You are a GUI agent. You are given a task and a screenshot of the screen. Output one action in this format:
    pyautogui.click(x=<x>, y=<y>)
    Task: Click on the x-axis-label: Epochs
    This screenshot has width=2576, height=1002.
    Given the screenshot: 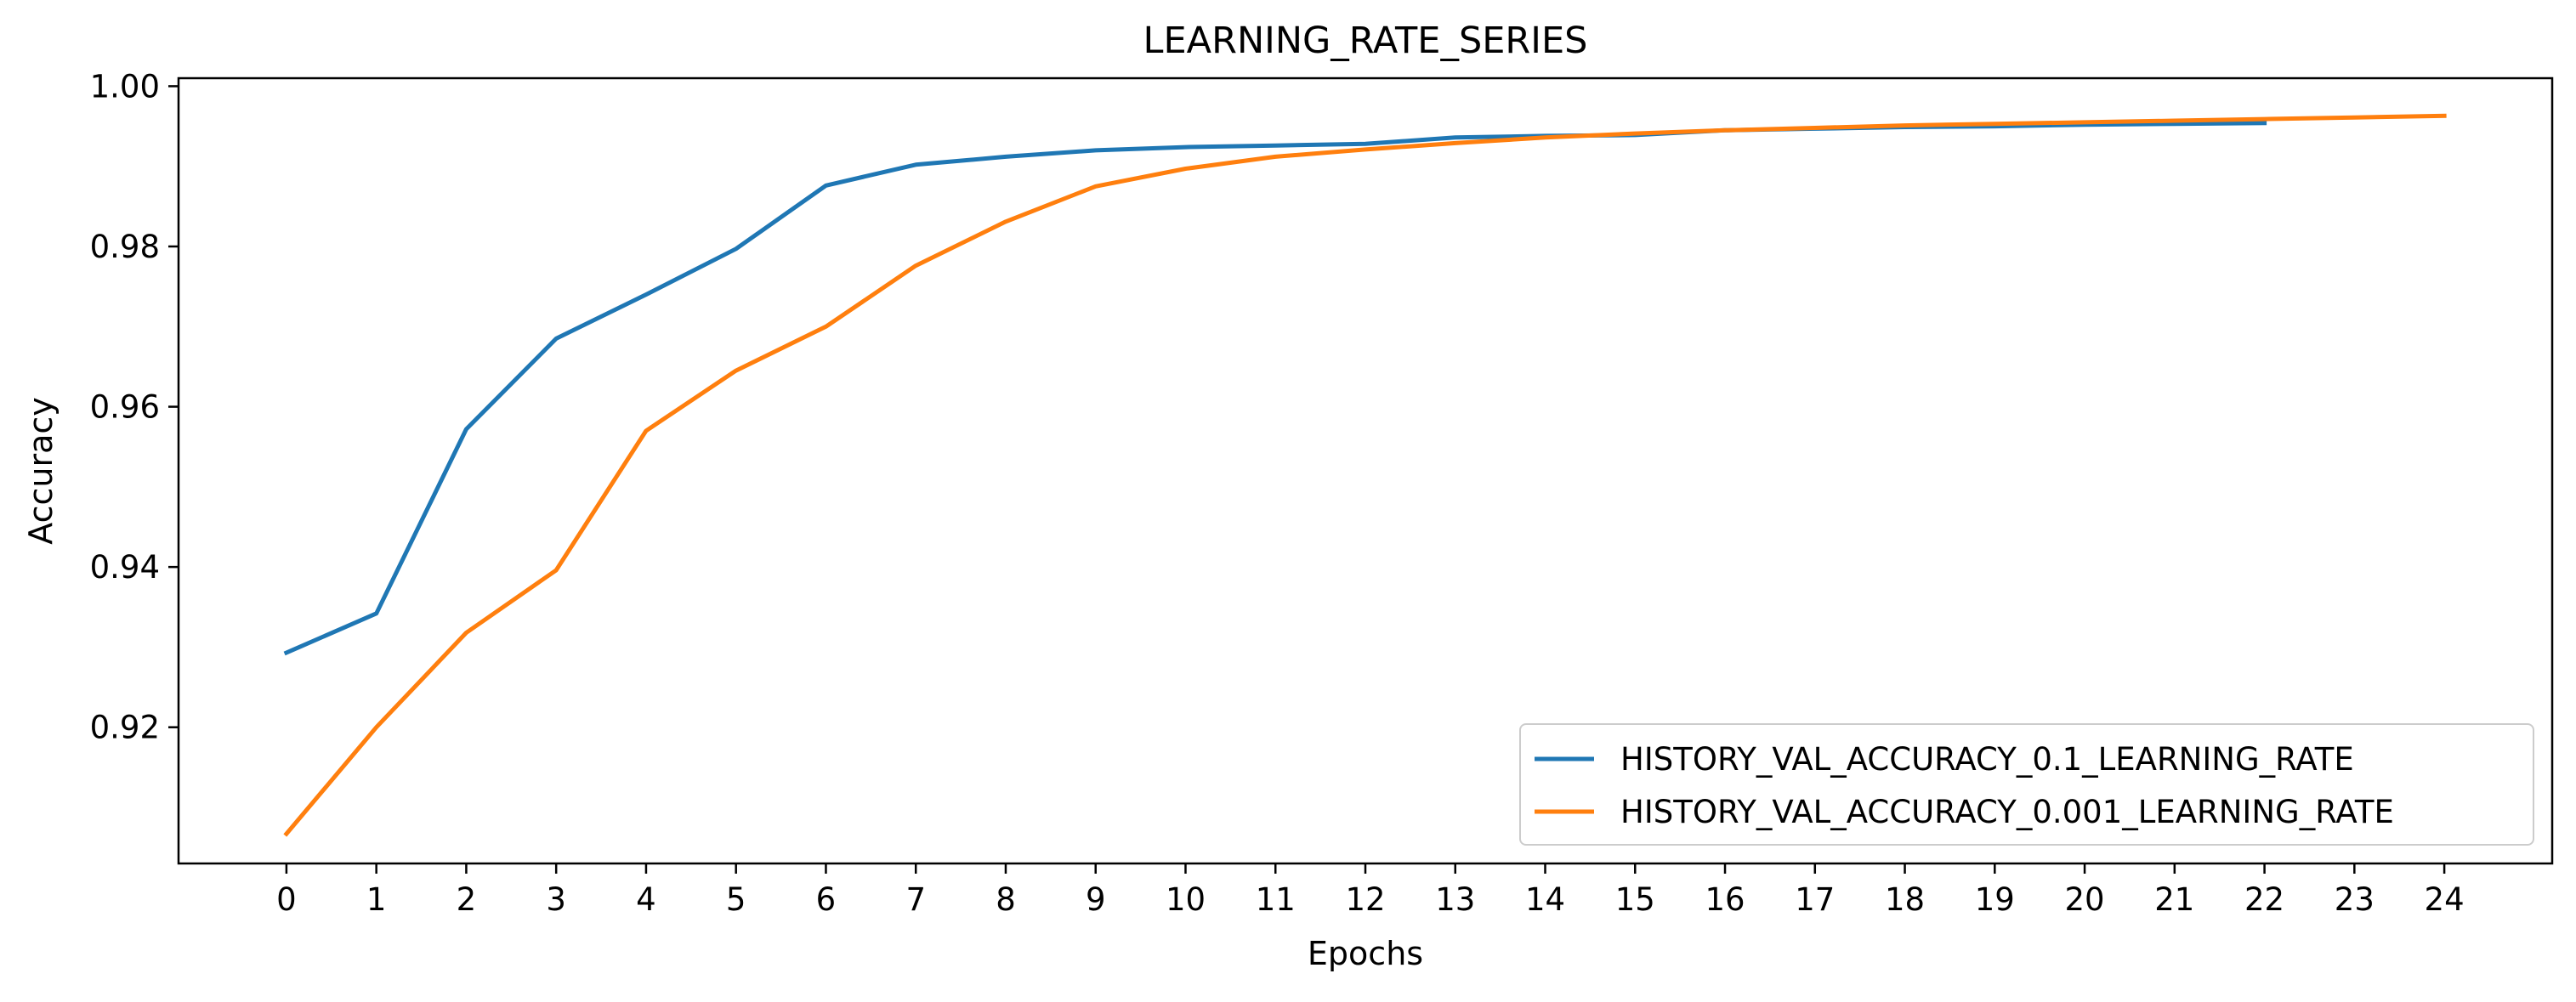 What is the action you would take?
    pyautogui.click(x=1366, y=953)
    